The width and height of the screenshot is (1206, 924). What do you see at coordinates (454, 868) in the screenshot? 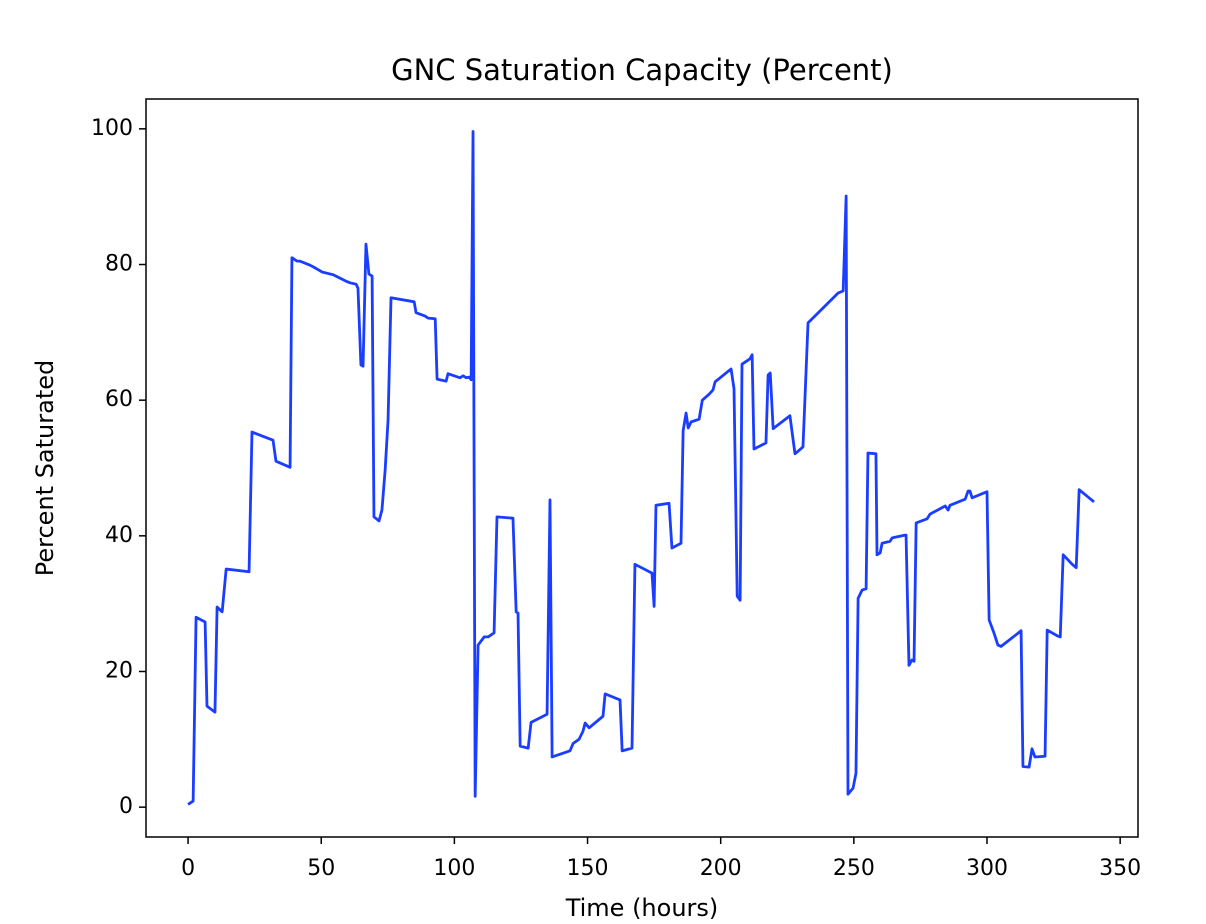
I see `x-tick-label: 100` at bounding box center [454, 868].